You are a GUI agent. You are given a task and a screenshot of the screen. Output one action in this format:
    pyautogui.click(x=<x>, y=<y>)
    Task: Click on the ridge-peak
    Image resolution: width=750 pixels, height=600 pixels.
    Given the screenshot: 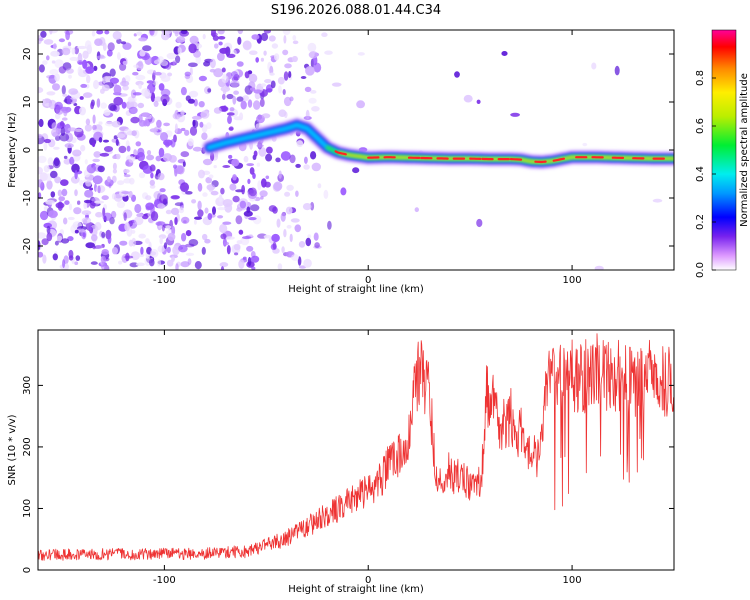 What is the action you would take?
    pyautogui.click(x=516, y=159)
    